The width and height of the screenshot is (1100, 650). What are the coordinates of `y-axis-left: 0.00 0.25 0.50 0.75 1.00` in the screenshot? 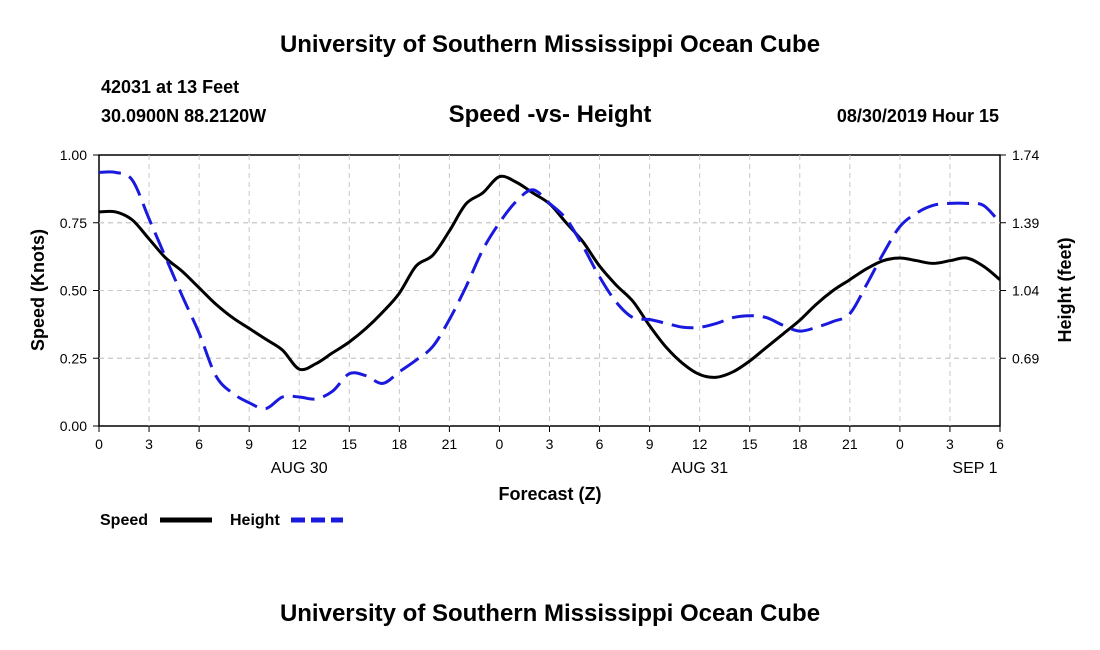 It's located at (79, 290).